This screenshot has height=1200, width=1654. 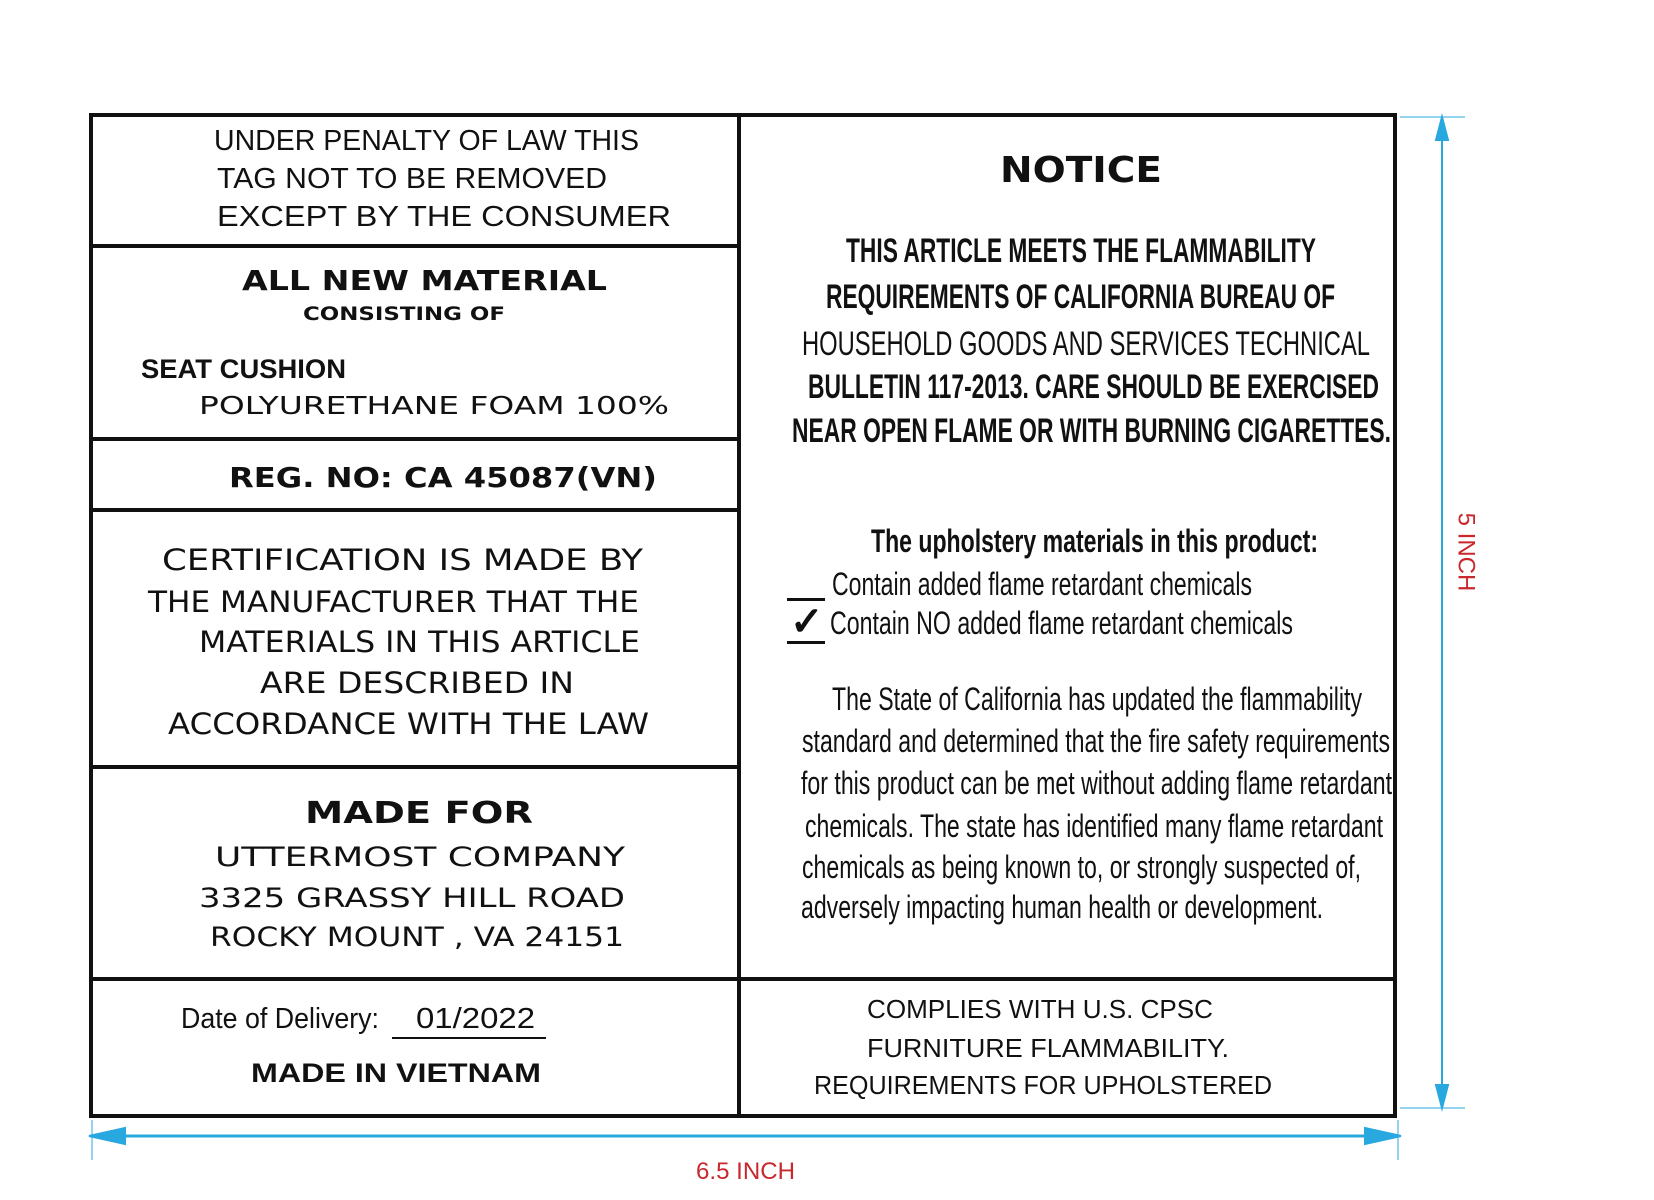 What do you see at coordinates (417, 683) in the screenshot?
I see `certification-line: ARE DESCRIBED IN` at bounding box center [417, 683].